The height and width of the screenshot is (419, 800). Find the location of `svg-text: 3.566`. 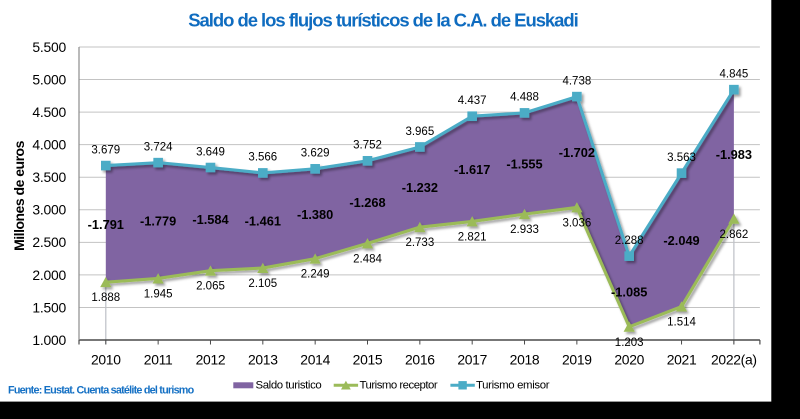

svg-text: 3.566 is located at coordinates (262, 158).